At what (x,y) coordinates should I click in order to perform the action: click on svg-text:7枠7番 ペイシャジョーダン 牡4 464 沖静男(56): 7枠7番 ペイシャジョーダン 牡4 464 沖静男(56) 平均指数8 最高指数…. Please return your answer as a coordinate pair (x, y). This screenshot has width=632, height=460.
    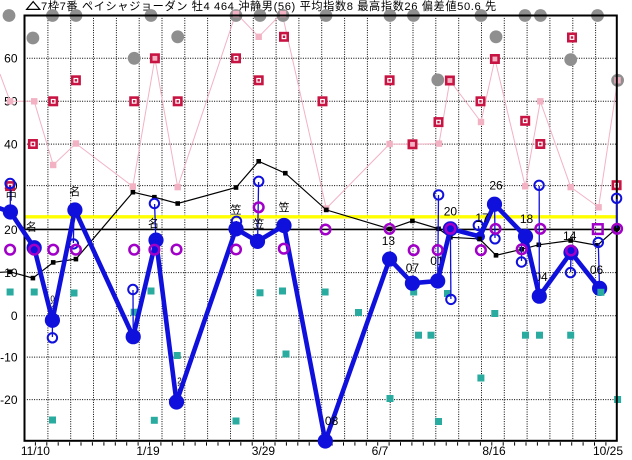
    Looking at the image, I should click on (269, 6).